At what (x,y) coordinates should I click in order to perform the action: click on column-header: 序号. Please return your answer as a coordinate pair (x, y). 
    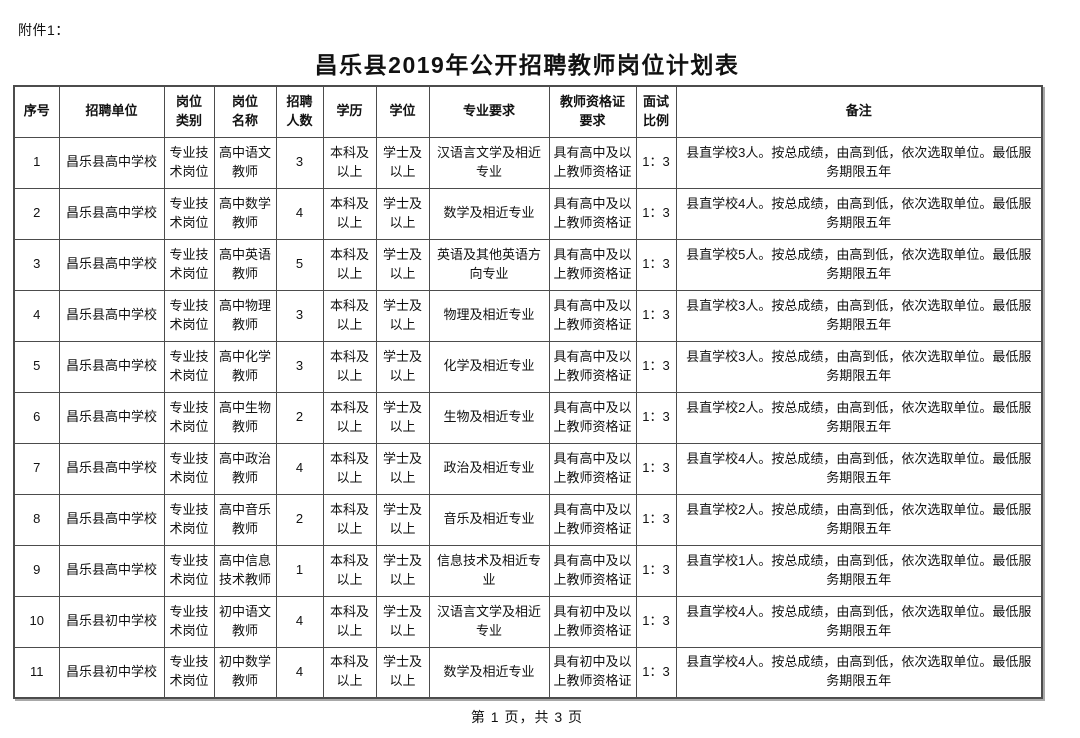
    Looking at the image, I should click on (36, 111).